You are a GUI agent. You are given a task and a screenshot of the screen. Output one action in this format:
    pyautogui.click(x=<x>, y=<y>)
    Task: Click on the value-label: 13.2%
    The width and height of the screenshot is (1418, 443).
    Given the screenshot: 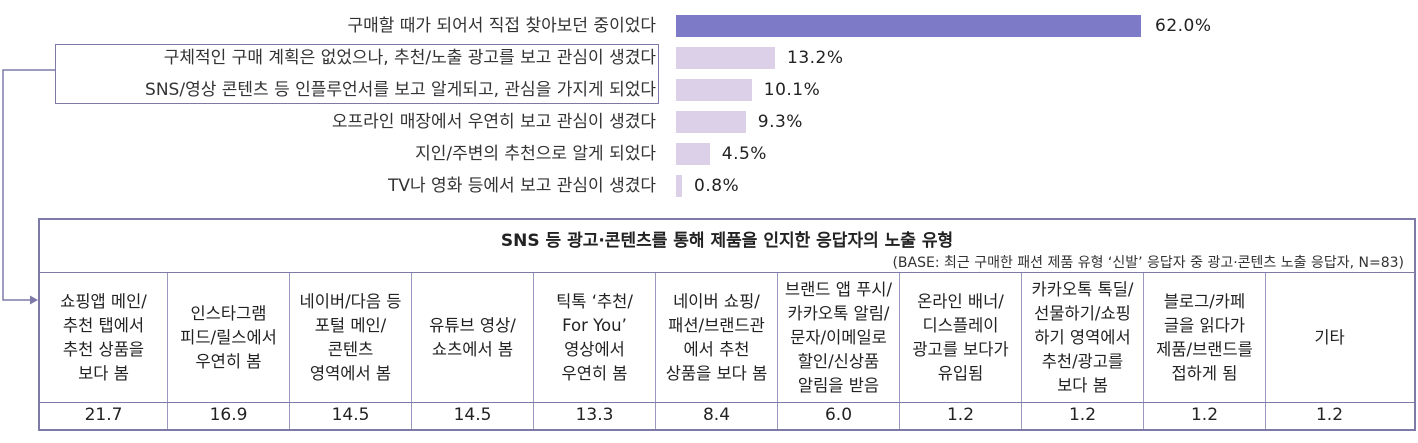 What is the action you would take?
    pyautogui.click(x=815, y=58)
    